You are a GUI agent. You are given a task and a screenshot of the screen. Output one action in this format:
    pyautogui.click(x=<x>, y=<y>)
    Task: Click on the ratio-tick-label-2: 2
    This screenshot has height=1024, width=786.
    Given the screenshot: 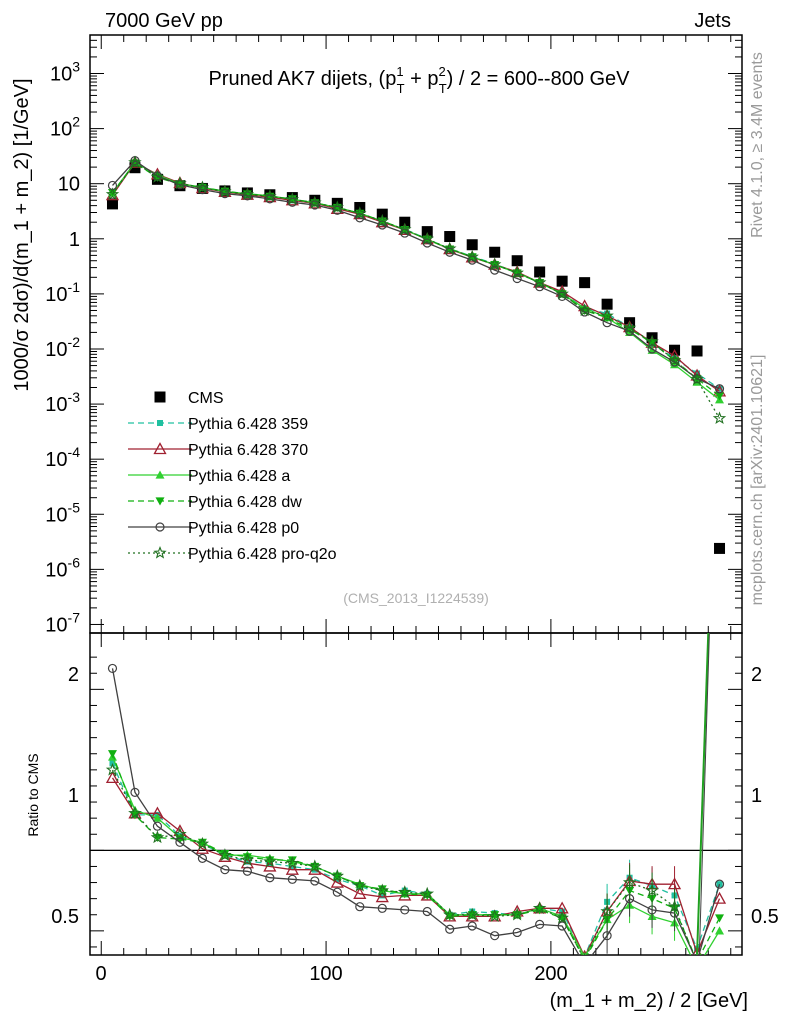 What is the action you would take?
    pyautogui.click(x=73, y=675)
    